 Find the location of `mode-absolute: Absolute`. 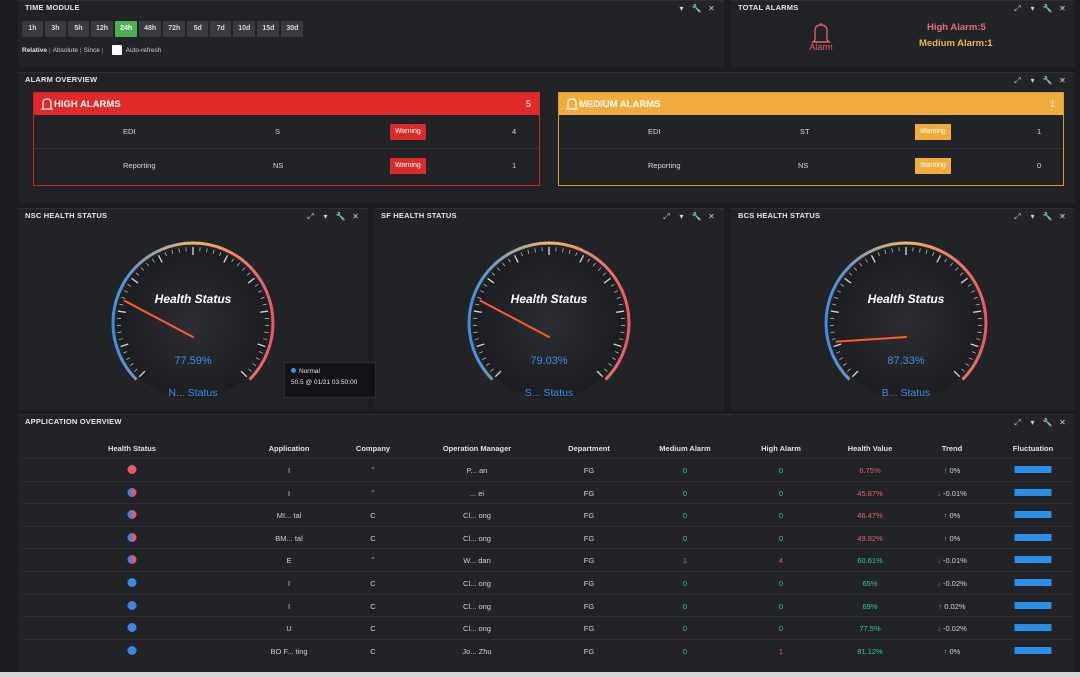

mode-absolute: Absolute is located at coordinates (65, 50).